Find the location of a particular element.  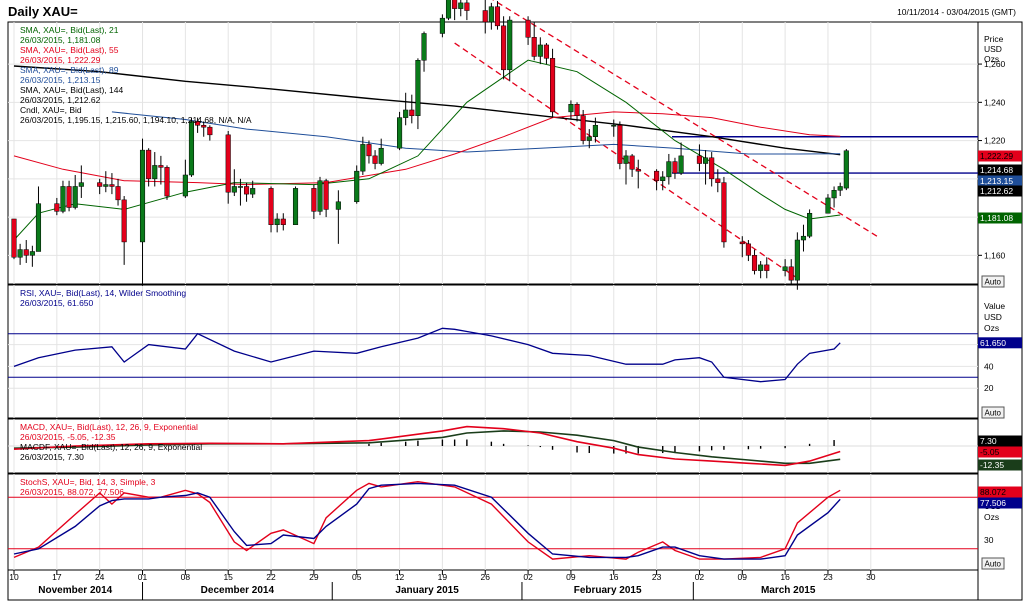

price-value-tag-text: 1,222.29 is located at coordinates (996, 156).